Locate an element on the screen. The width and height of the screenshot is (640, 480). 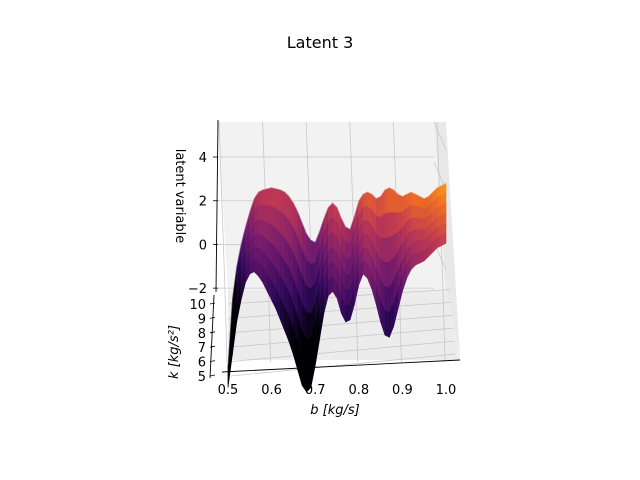
x-tick-label: 0.9 is located at coordinates (402, 390).